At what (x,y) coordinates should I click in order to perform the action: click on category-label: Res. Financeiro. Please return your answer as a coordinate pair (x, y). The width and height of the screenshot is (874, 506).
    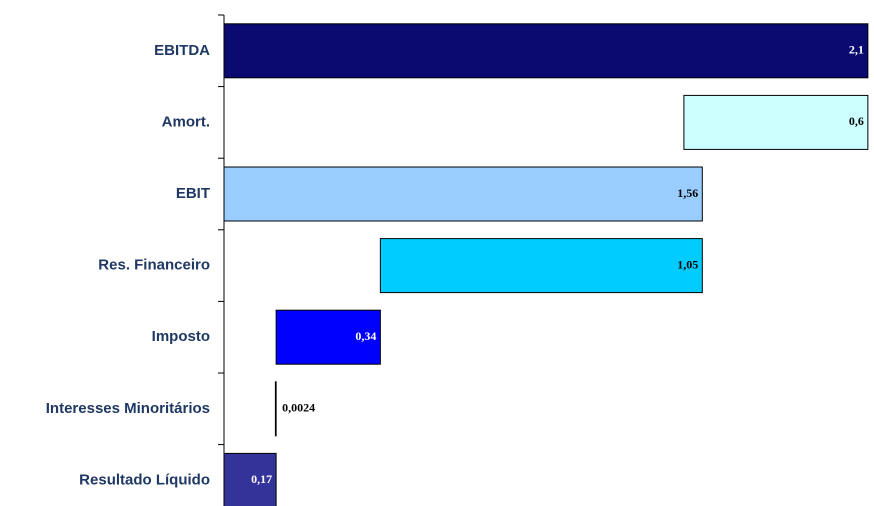
    Looking at the image, I should click on (154, 265).